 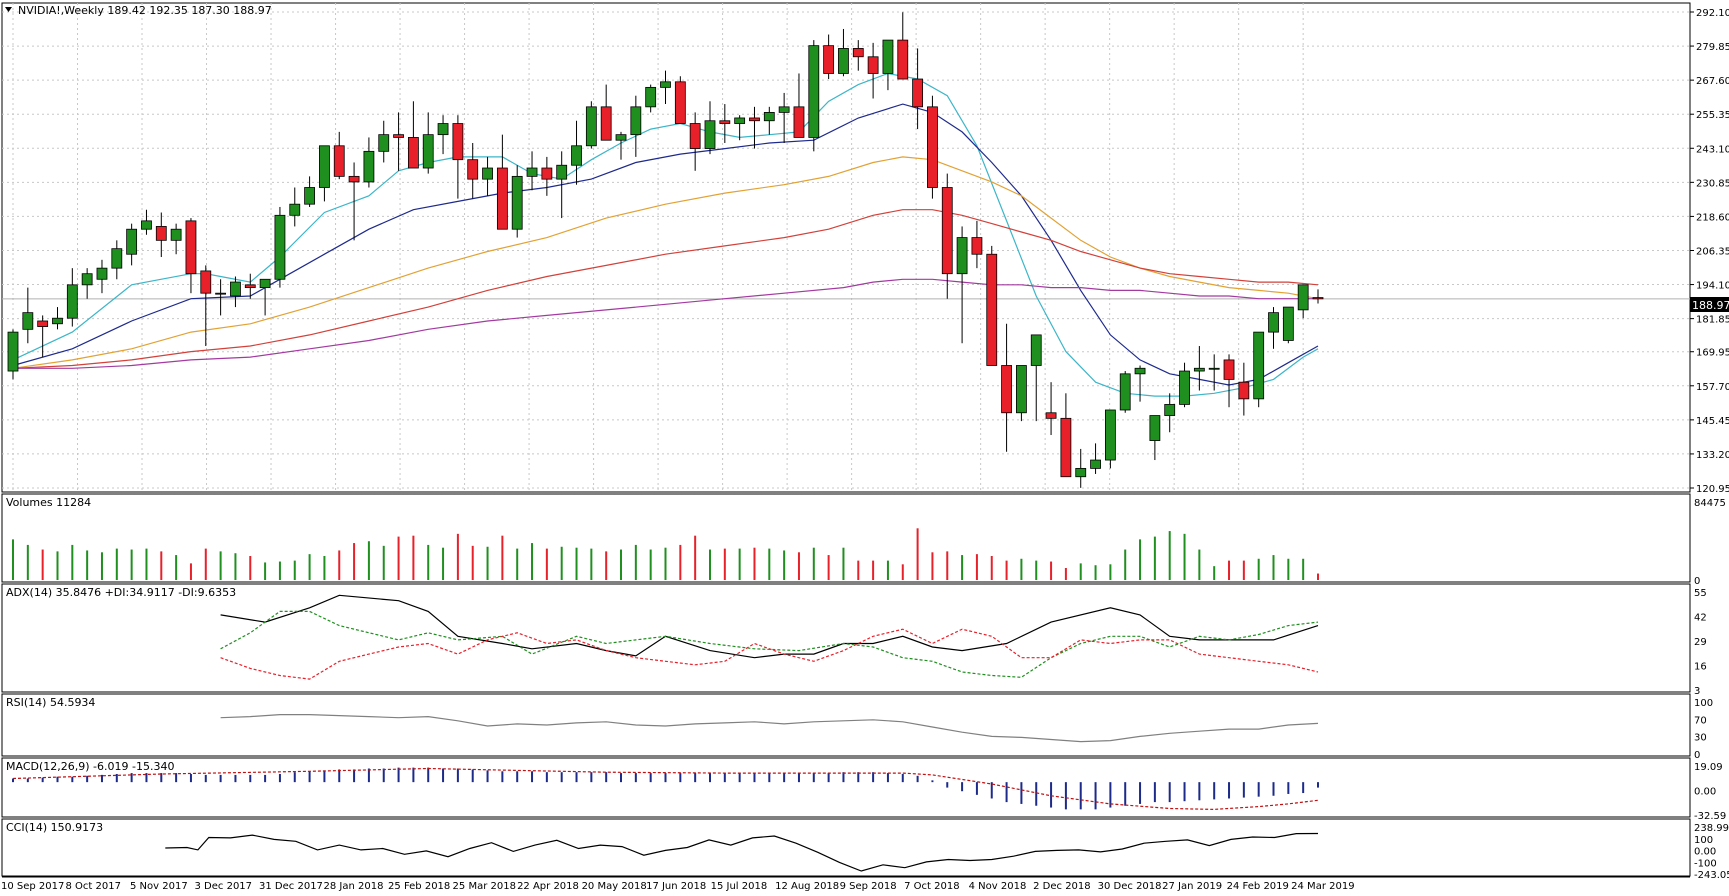 I want to click on y-tick-label: 279.85, so click(x=1712, y=47).